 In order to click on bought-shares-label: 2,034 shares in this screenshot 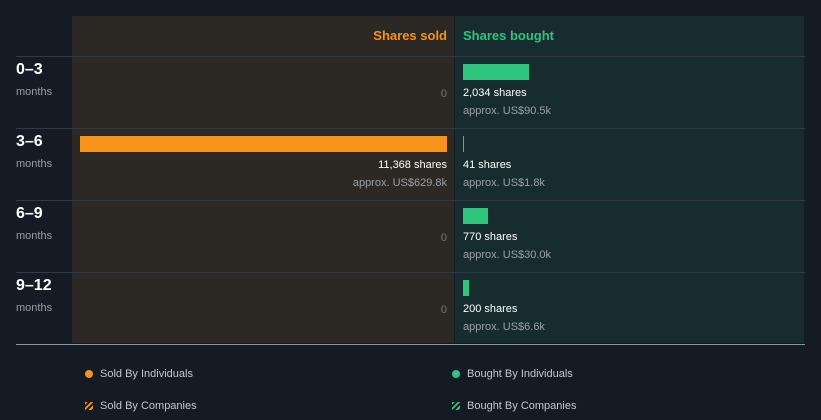, I will do `click(495, 93)`.